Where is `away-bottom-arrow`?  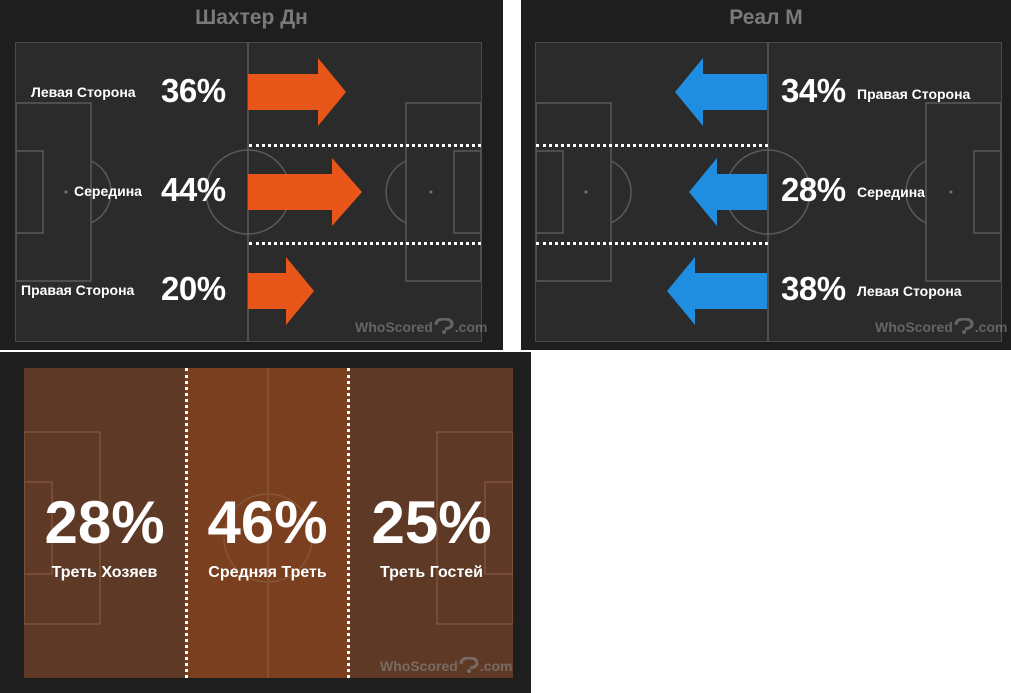 away-bottom-arrow is located at coordinates (717, 291).